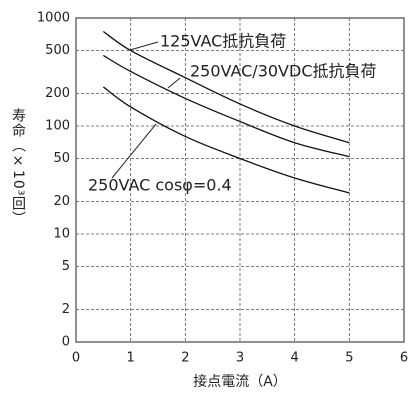  Describe the element at coordinates (240, 358) in the screenshot. I see `x-tick-label: 3` at that location.